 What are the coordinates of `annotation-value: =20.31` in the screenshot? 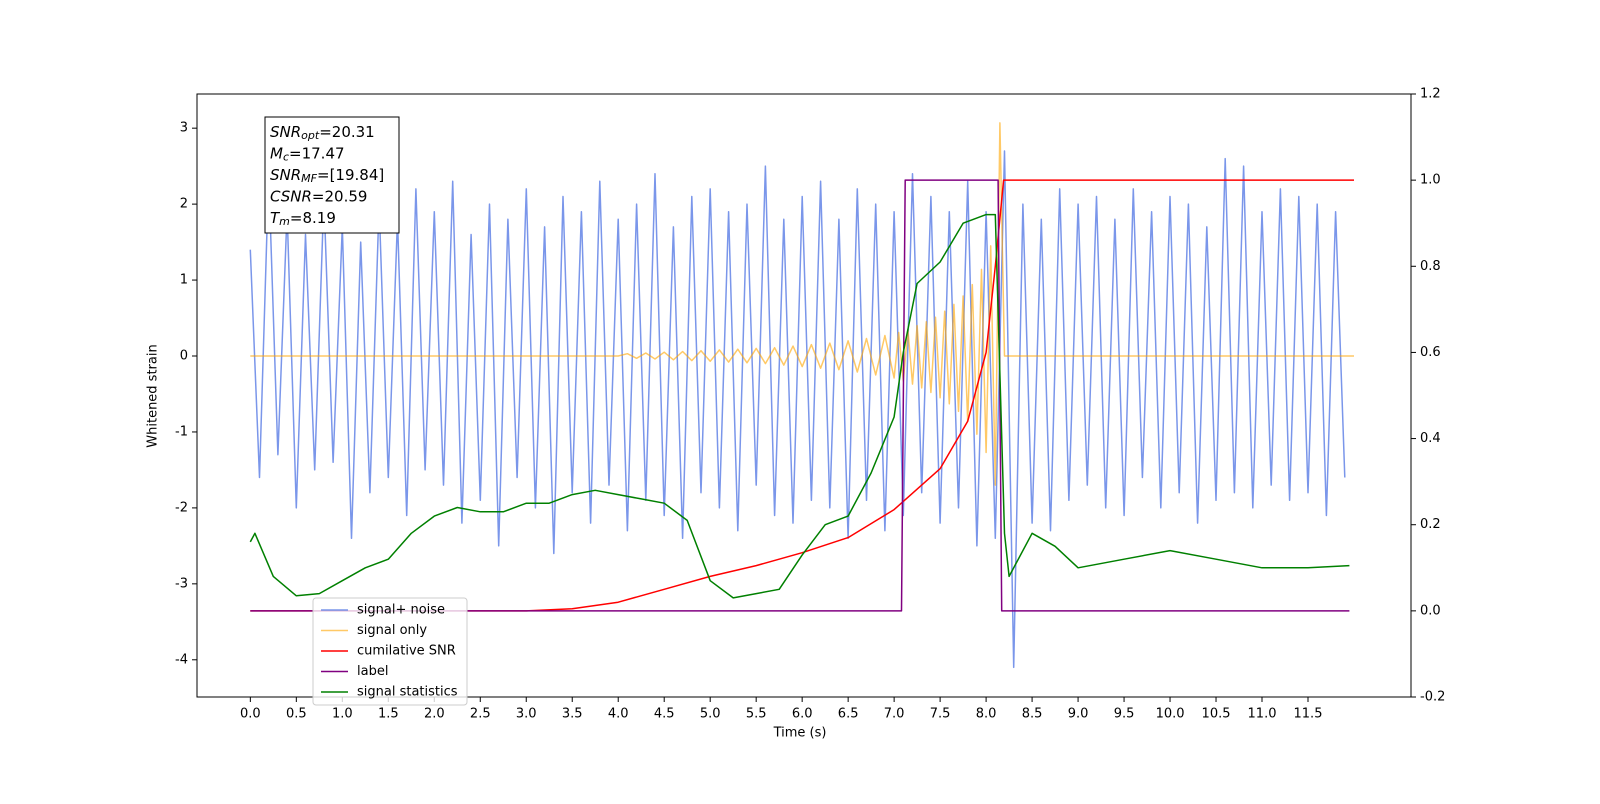 It's located at (347, 132).